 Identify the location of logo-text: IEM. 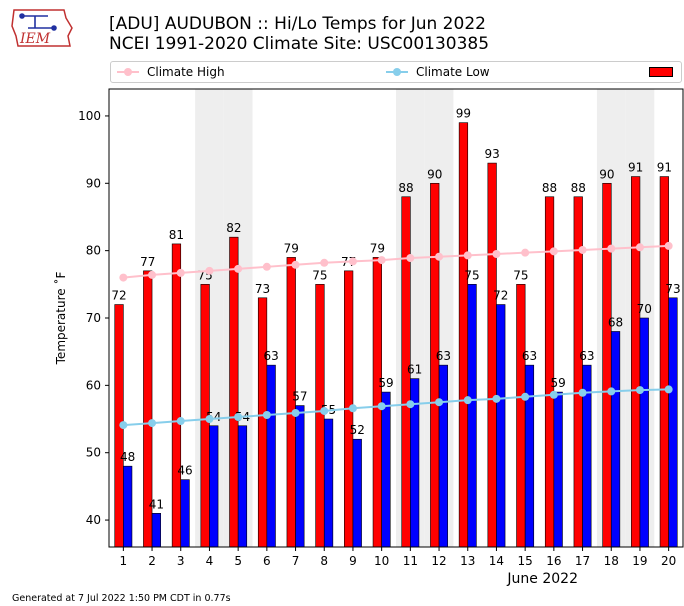
(35, 39).